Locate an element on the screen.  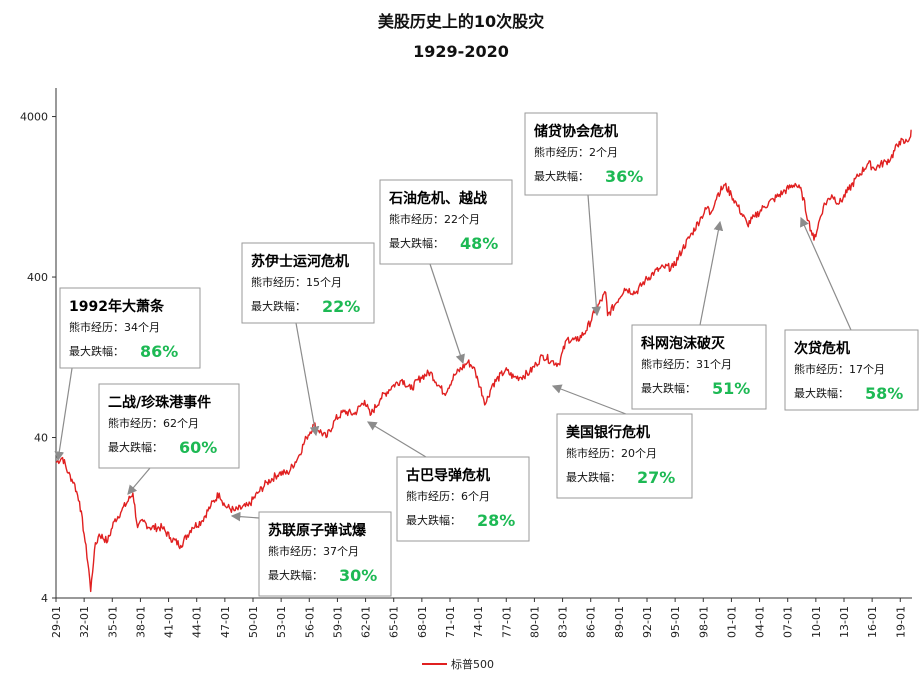
y-tick-label: 4000 is located at coordinates (34, 117).